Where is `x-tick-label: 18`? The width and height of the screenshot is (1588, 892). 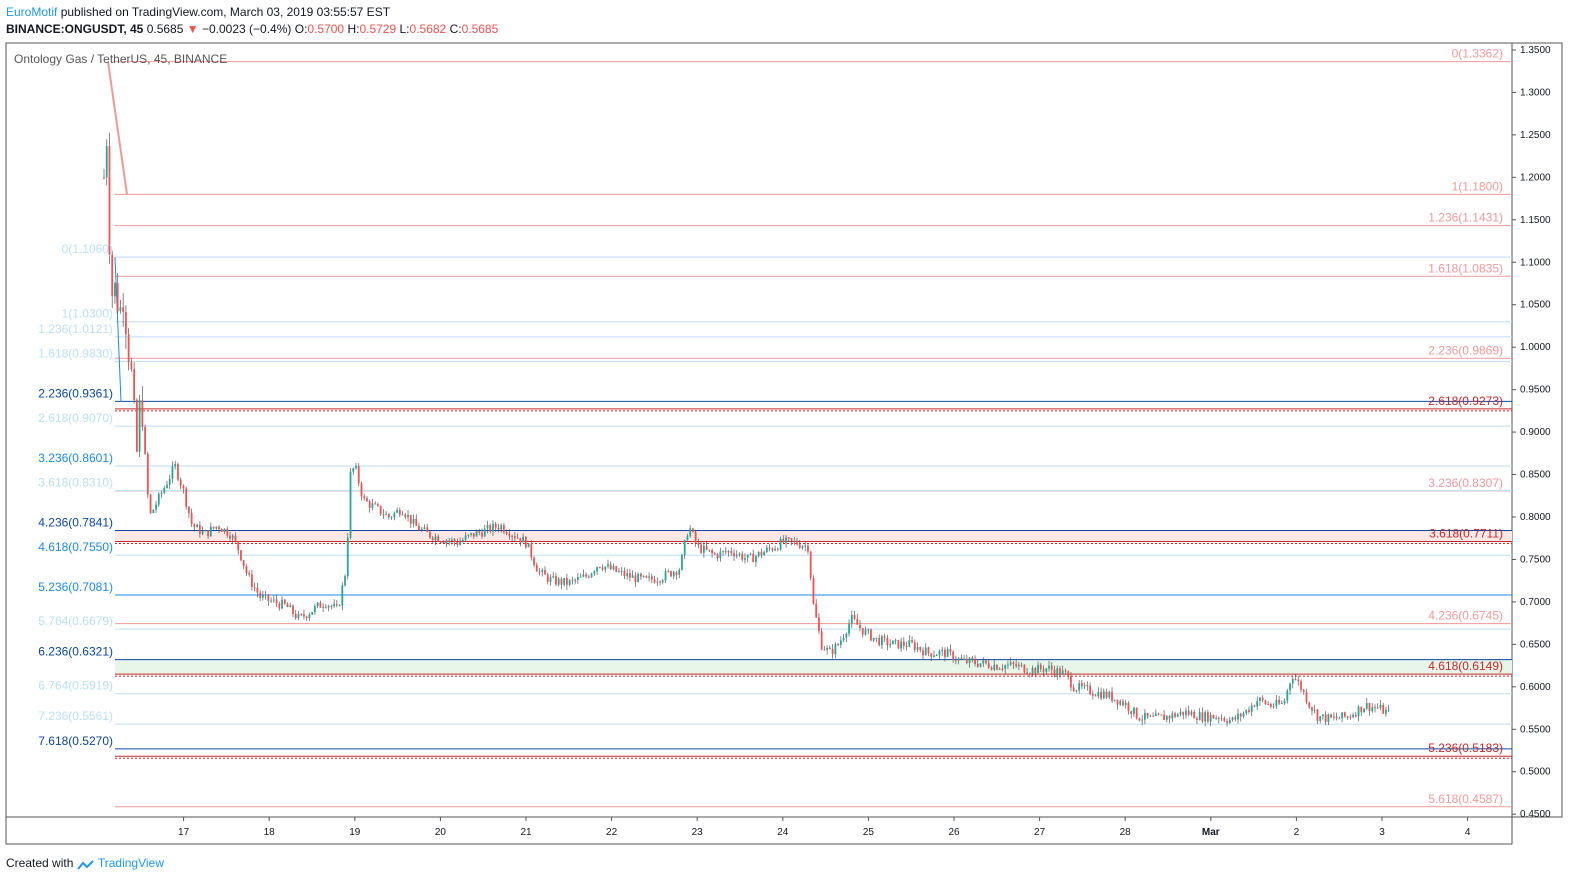
x-tick-label: 18 is located at coordinates (270, 832).